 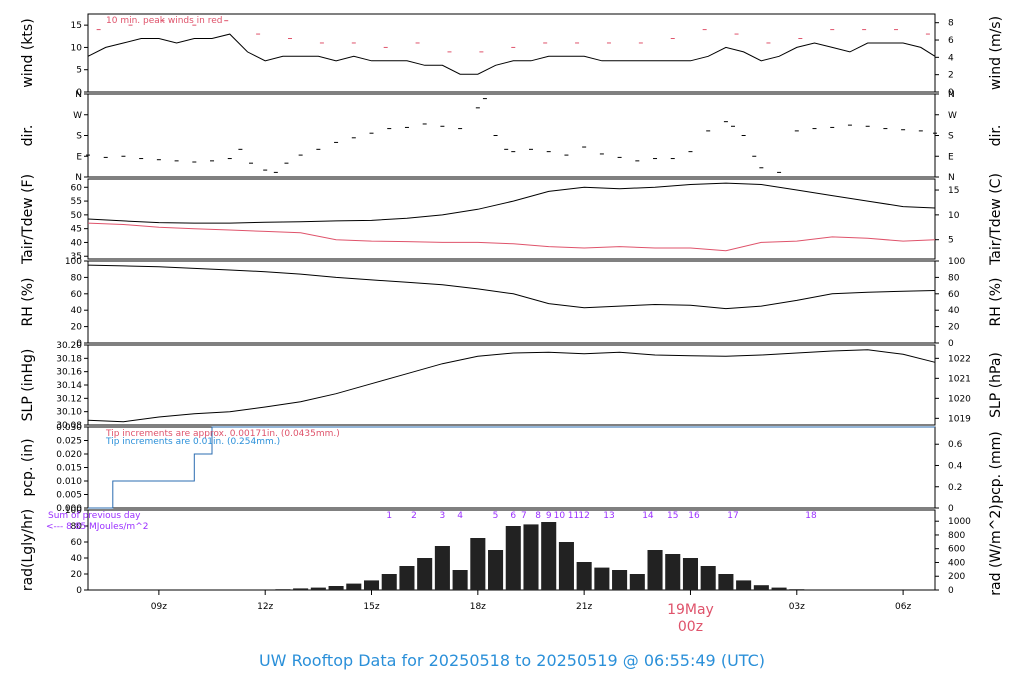 I want to click on wind-ytick-label: 10, so click(x=77, y=48).